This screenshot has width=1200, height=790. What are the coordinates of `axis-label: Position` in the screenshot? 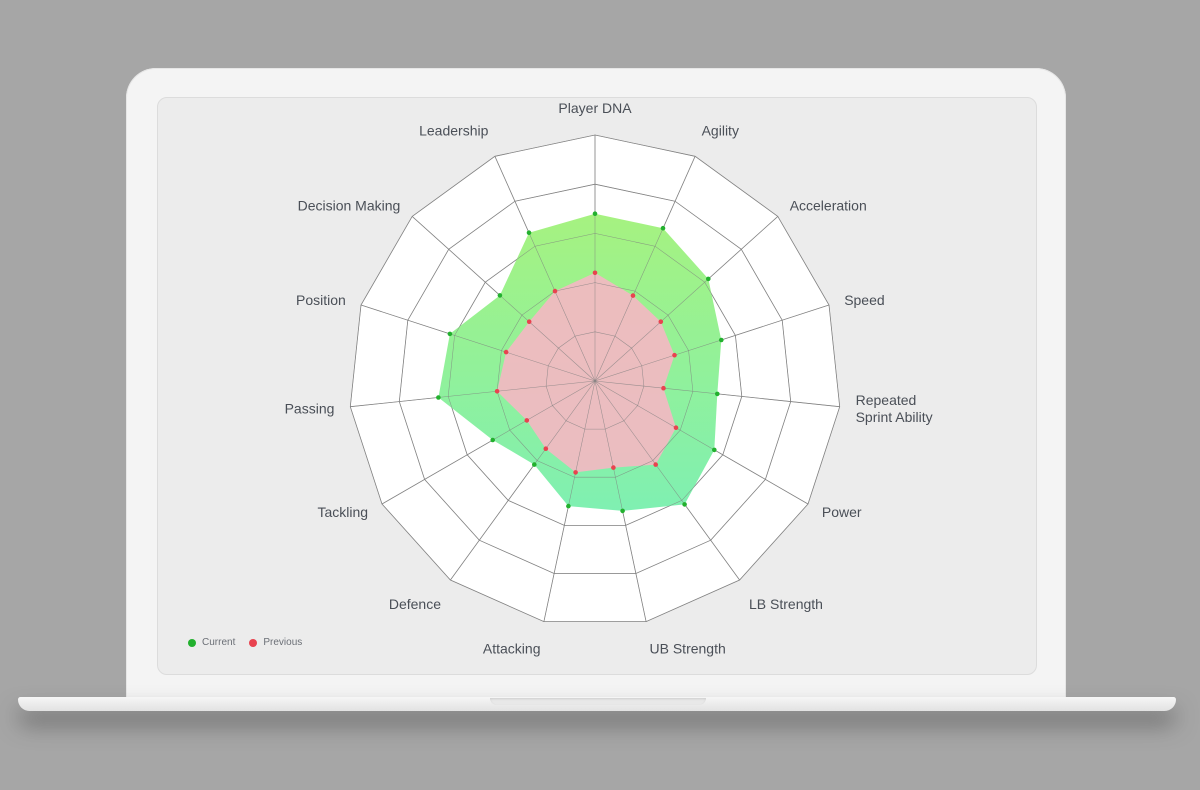 It's located at (321, 300).